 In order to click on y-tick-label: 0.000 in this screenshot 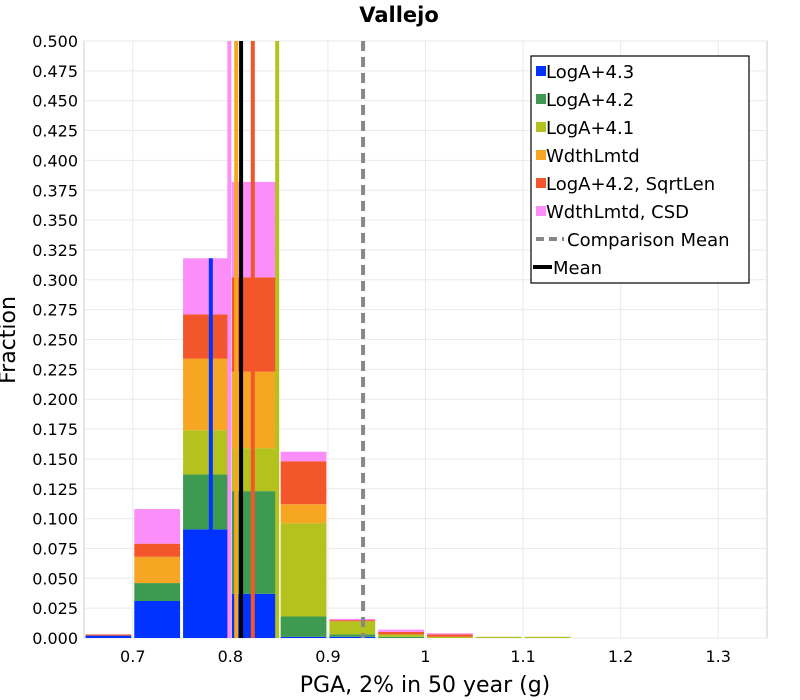, I will do `click(55, 638)`.